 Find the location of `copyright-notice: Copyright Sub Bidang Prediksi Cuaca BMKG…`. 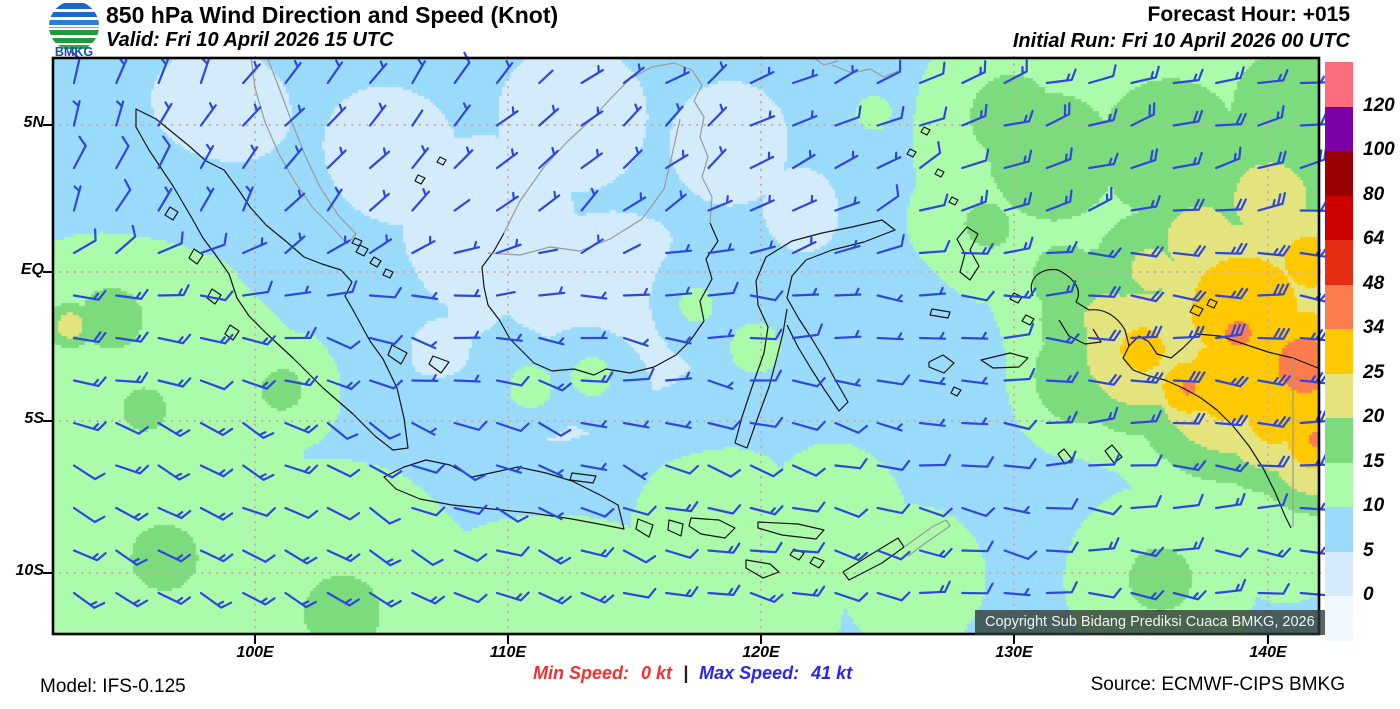

copyright-notice: Copyright Sub Bidang Prediksi Cuaca BMKG… is located at coordinates (1152, 622).